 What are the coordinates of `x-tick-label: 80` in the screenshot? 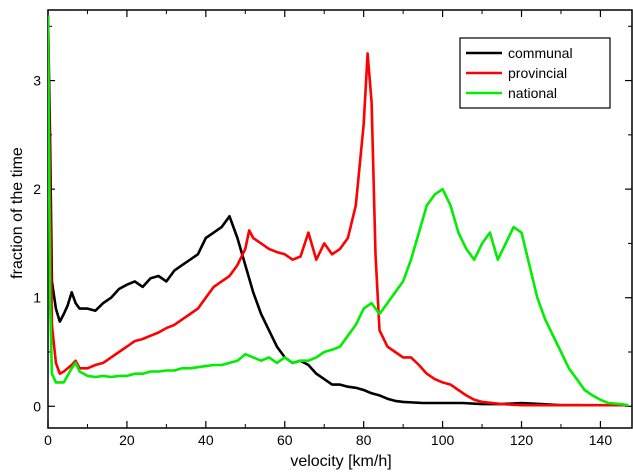 It's located at (364, 440).